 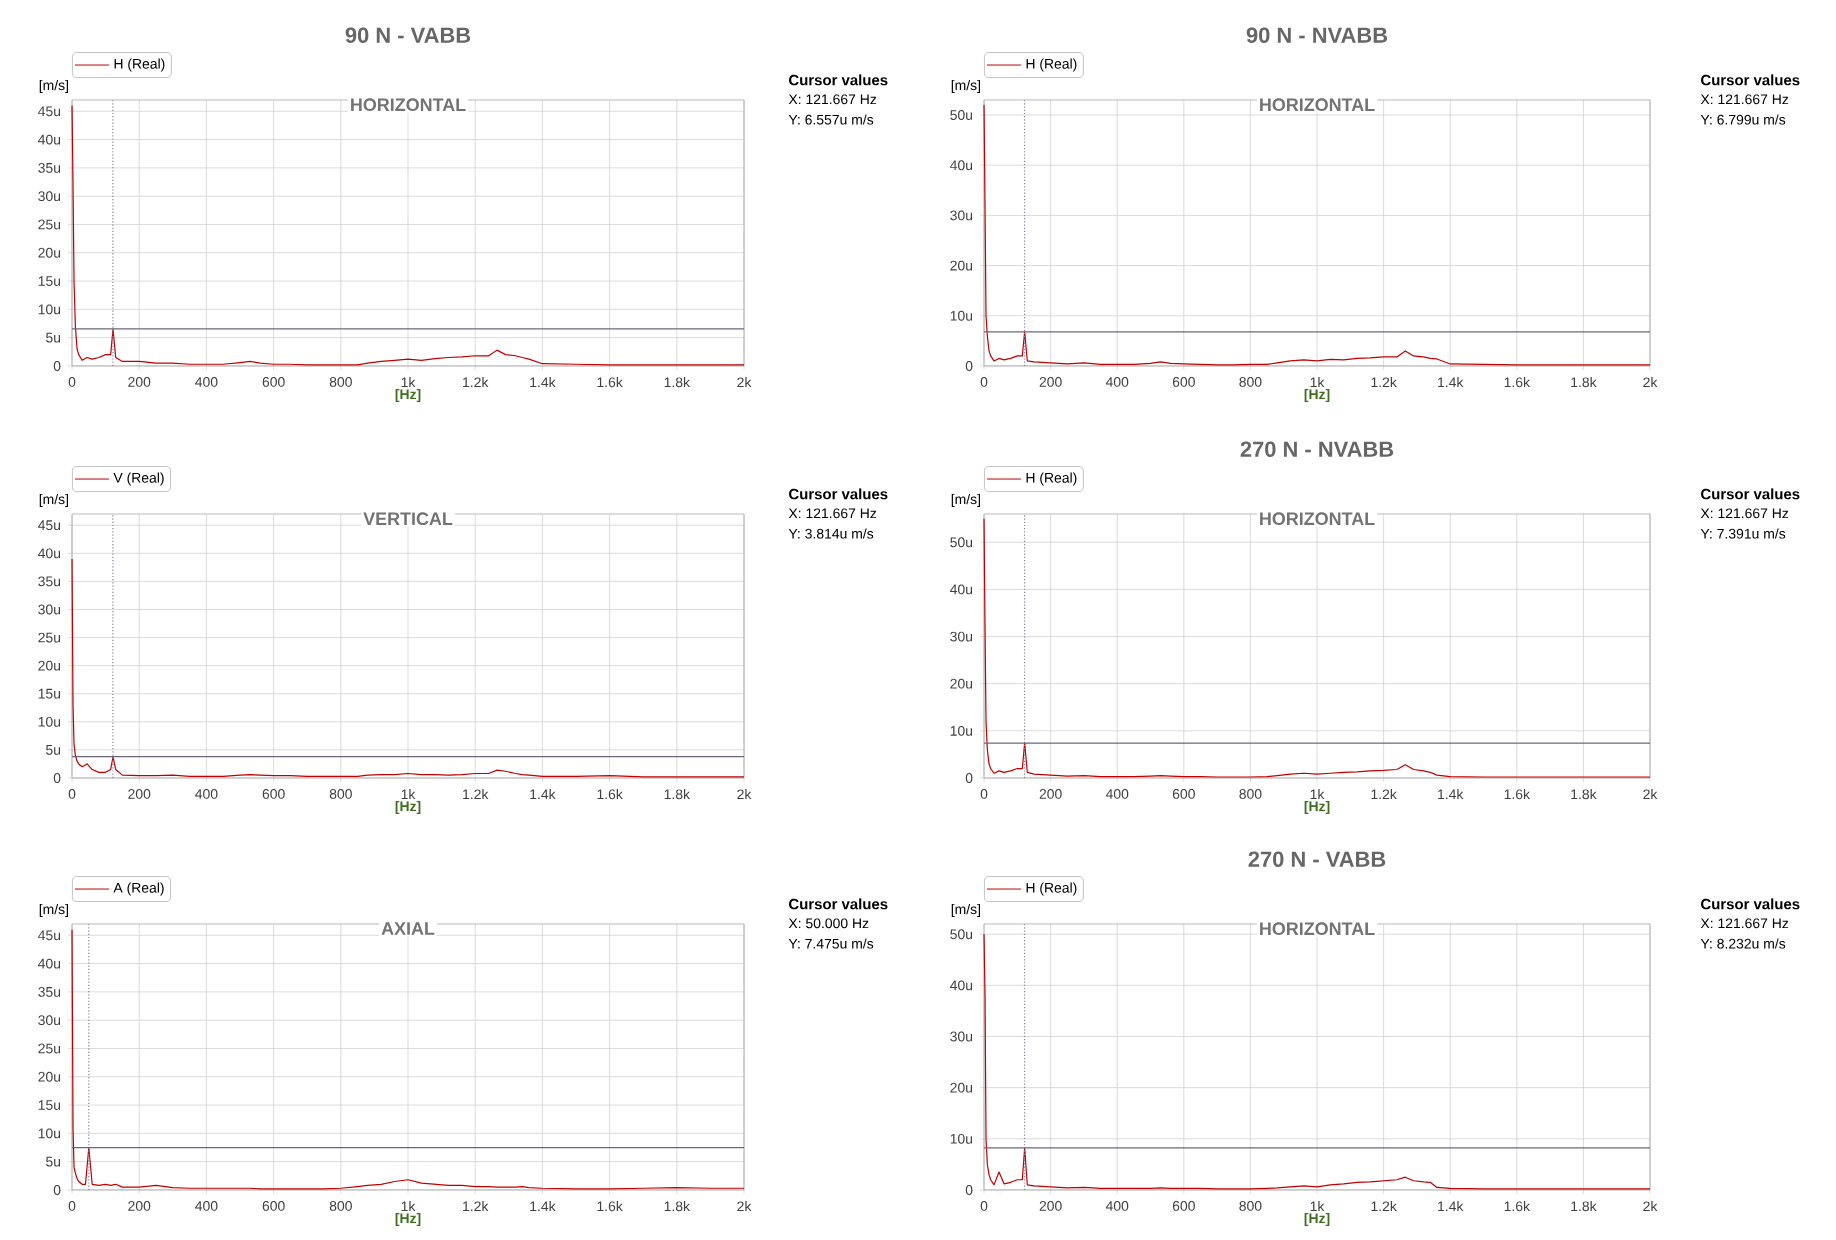 What do you see at coordinates (408, 928) in the screenshot?
I see `annotation: AXIAL` at bounding box center [408, 928].